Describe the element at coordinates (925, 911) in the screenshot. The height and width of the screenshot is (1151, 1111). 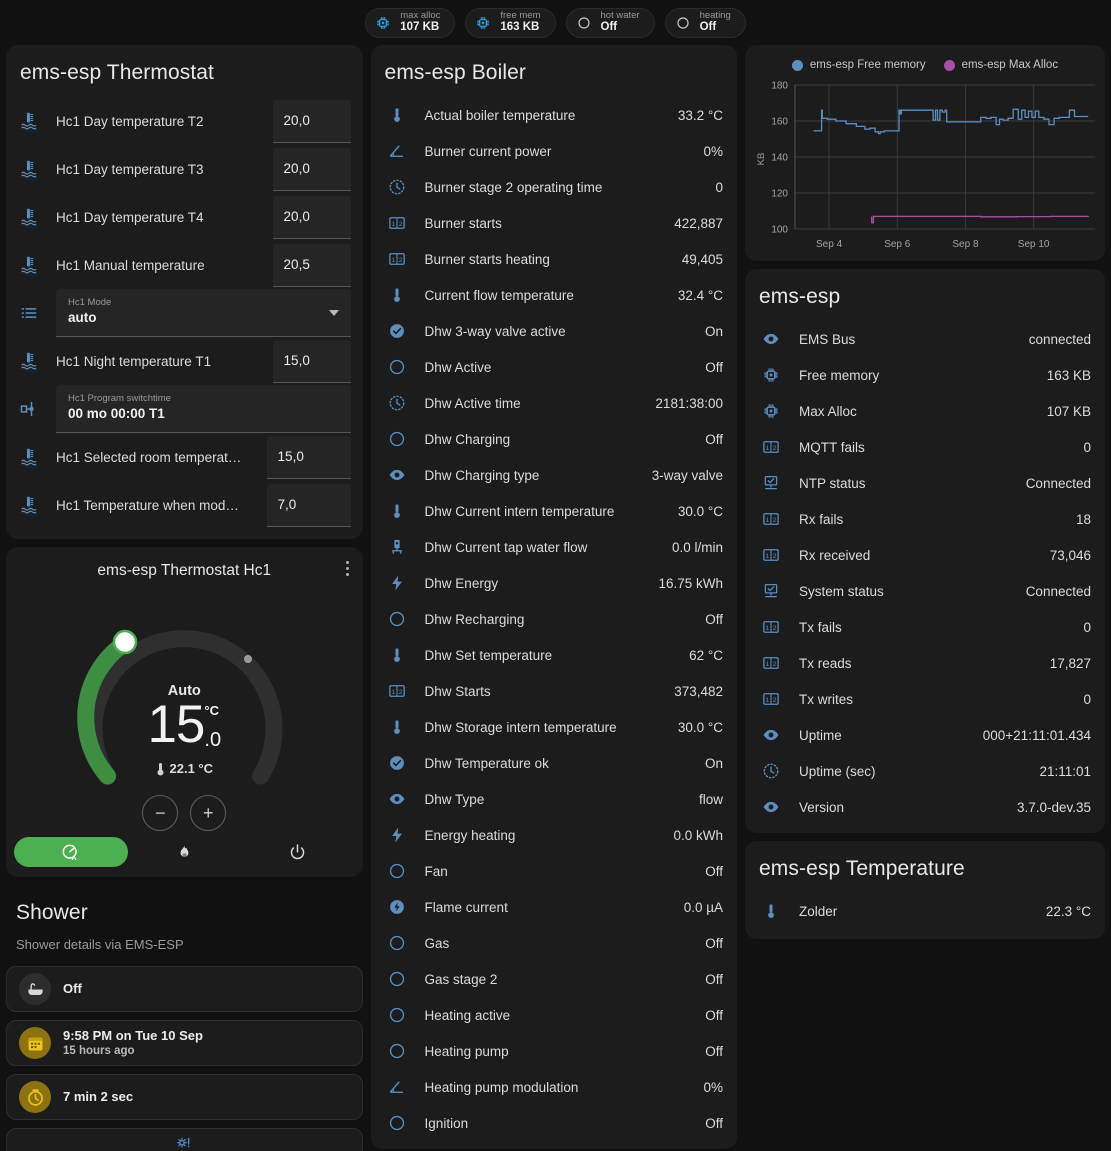
I see `entity-row: Zolder 22.3 °C` at that location.